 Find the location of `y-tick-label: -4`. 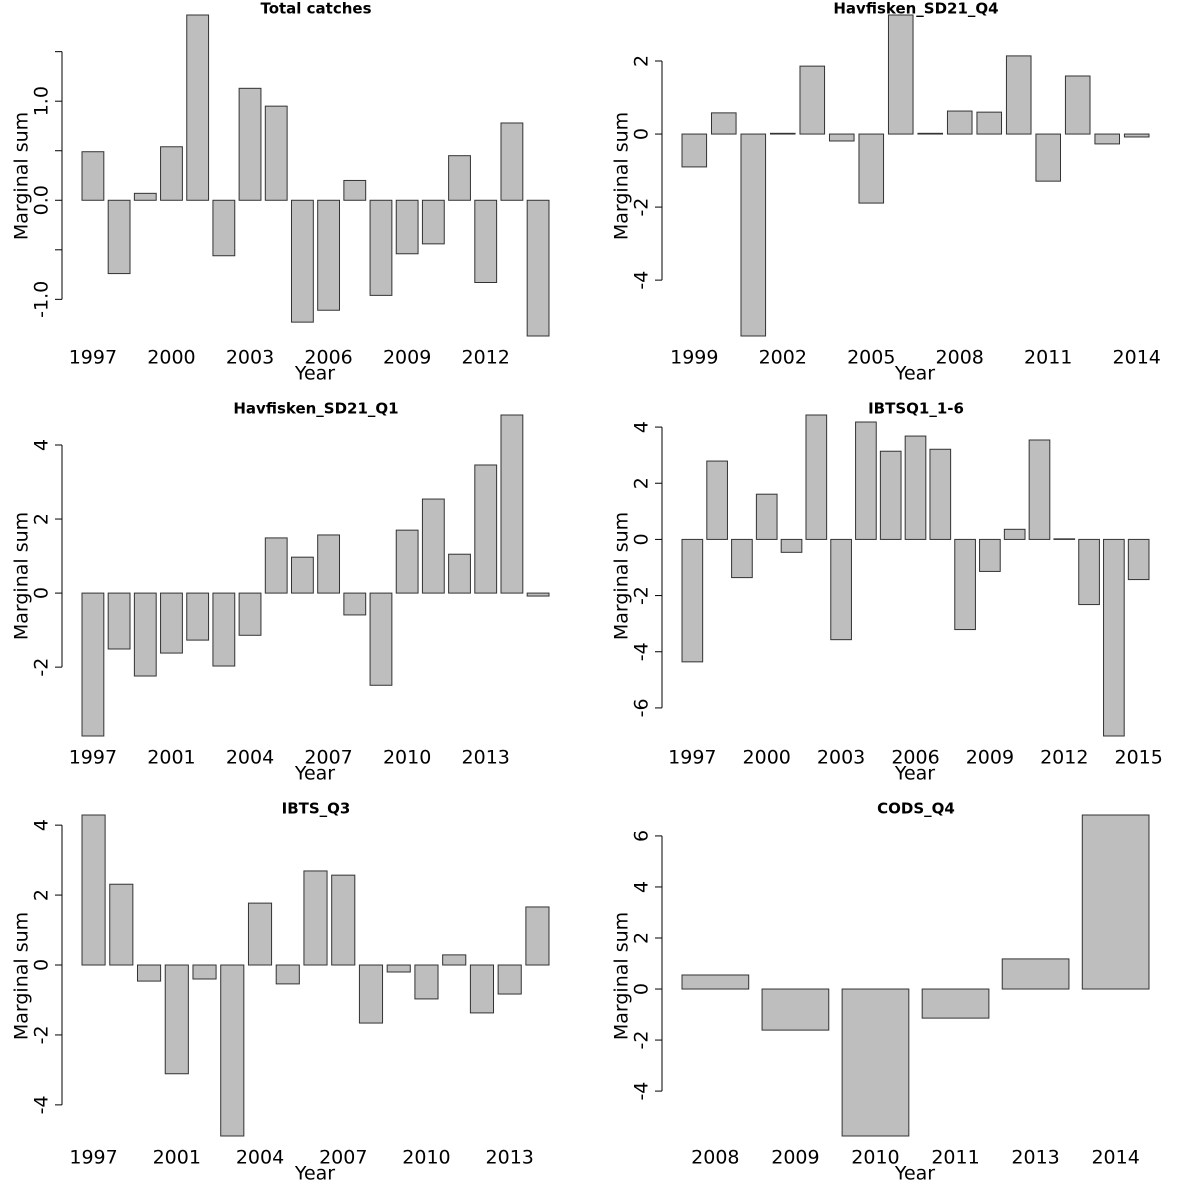

y-tick-label: -4 is located at coordinates (642, 651).